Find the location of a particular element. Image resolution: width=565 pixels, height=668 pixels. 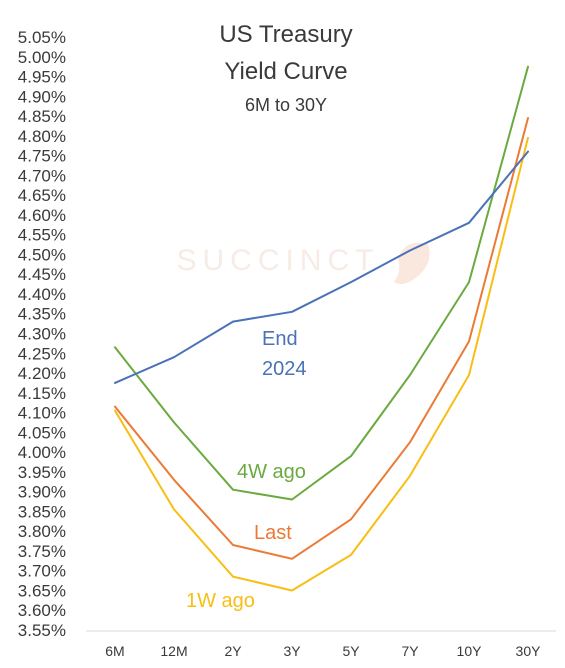

y-tick-label: 3.90% is located at coordinates (42, 492).